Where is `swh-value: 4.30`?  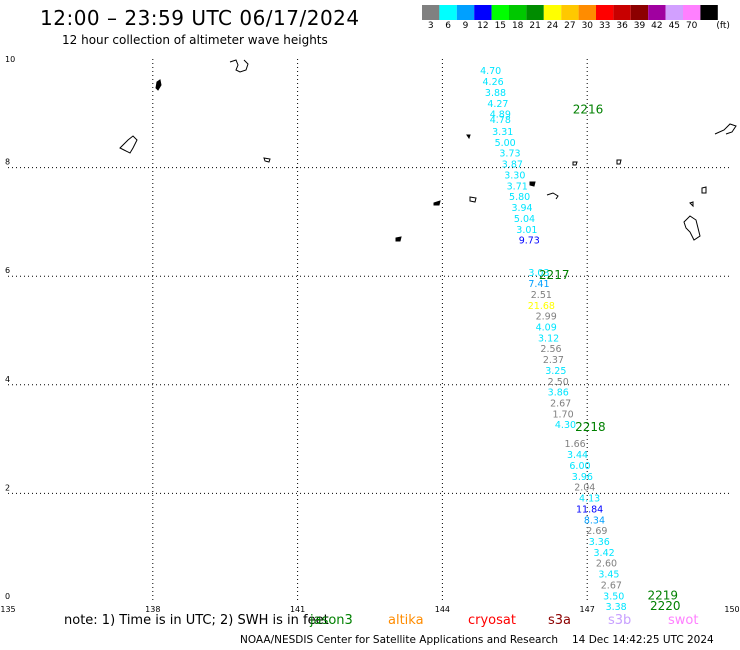
swh-value: 4.30 is located at coordinates (565, 425).